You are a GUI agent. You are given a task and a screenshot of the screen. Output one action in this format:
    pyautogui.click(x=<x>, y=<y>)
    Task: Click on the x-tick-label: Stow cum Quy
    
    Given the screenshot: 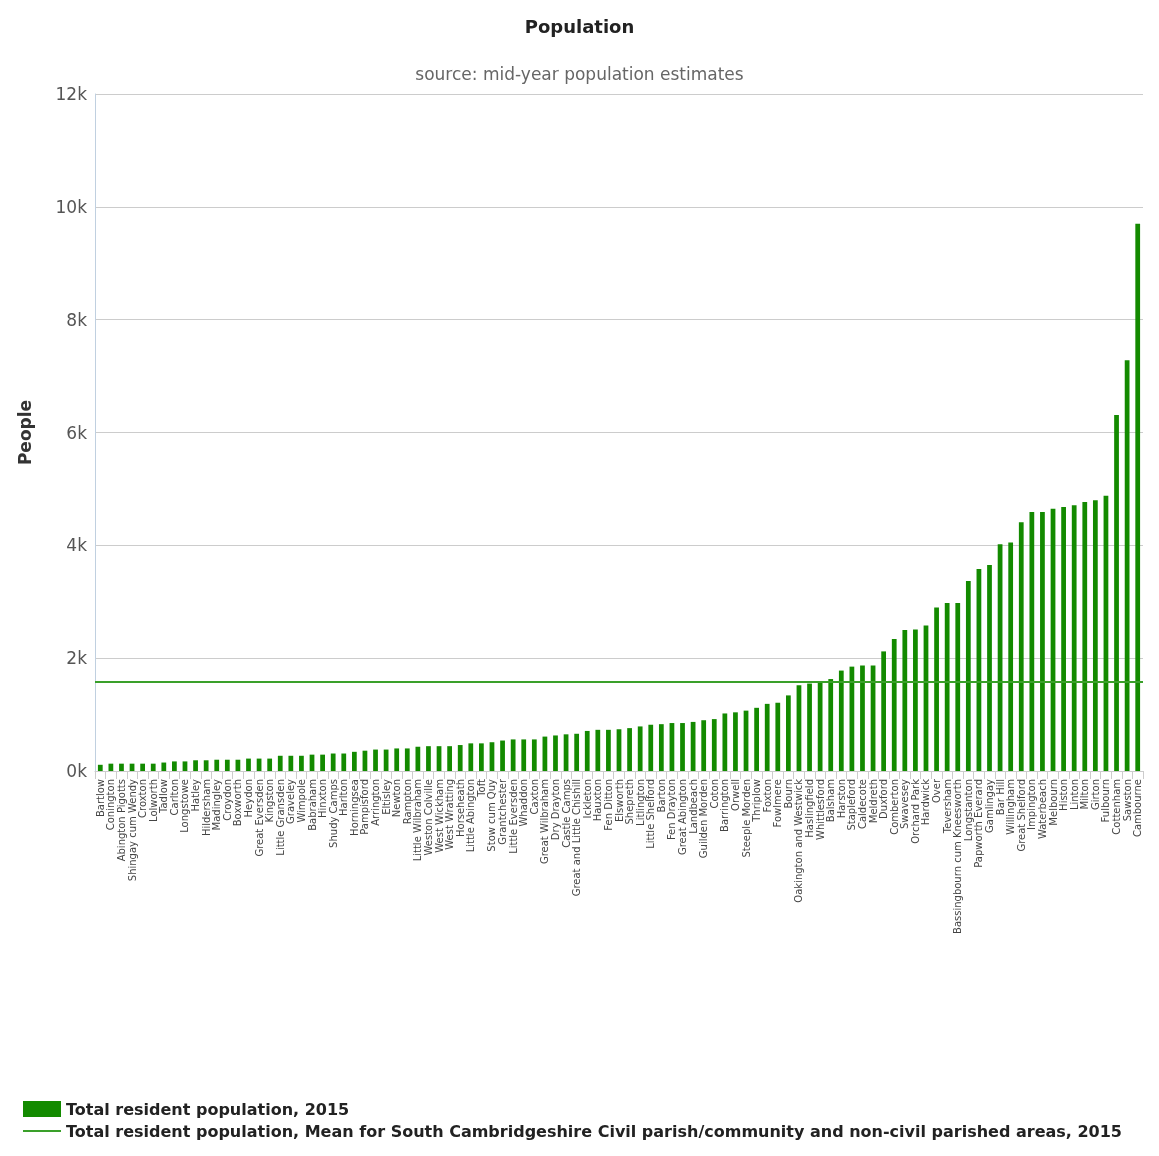 What is the action you would take?
    pyautogui.click(x=492, y=815)
    